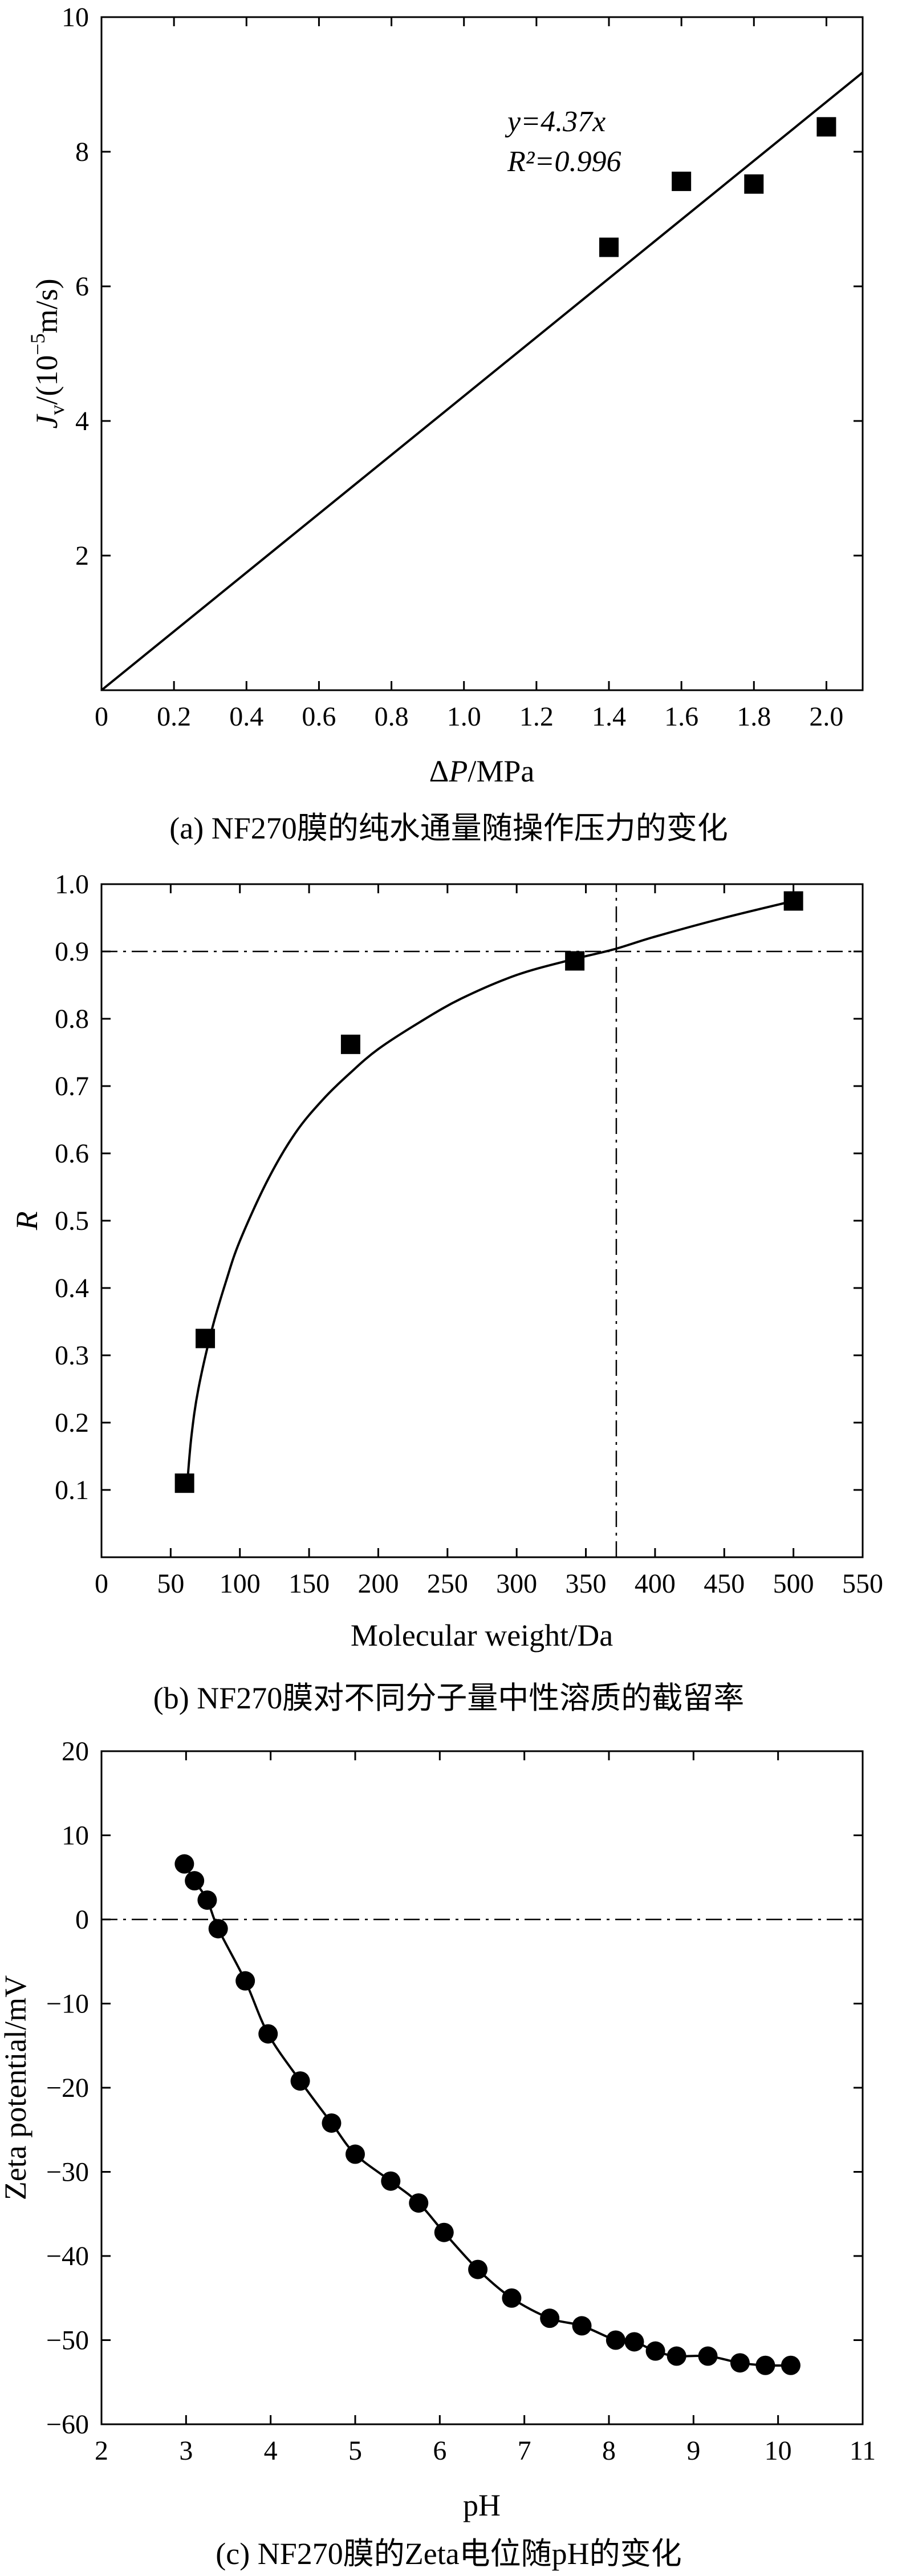 The height and width of the screenshot is (2576, 898). I want to click on chart-b-ylabel: R, so click(27, 1221).